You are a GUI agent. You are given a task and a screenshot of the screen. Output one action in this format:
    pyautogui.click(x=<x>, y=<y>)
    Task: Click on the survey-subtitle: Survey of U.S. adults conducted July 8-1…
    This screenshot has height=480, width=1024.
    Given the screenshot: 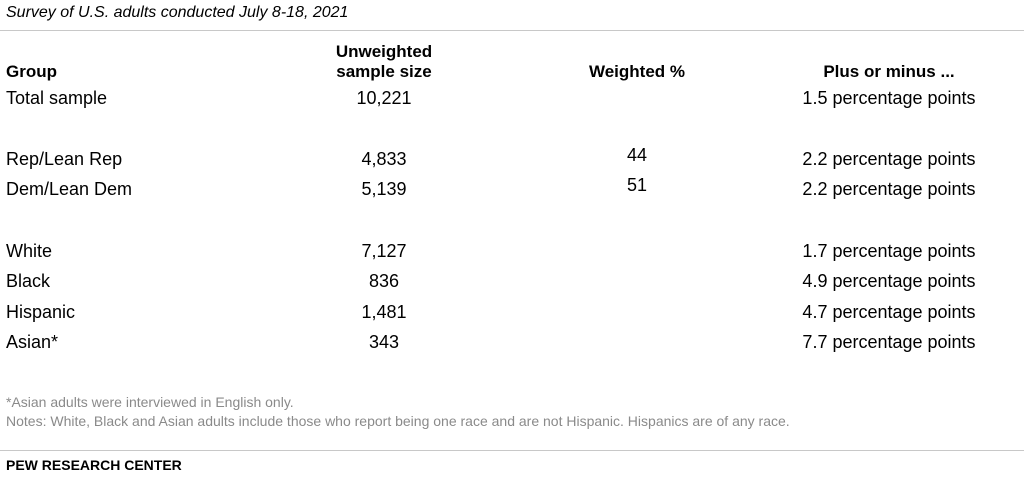 What is the action you would take?
    pyautogui.click(x=177, y=12)
    